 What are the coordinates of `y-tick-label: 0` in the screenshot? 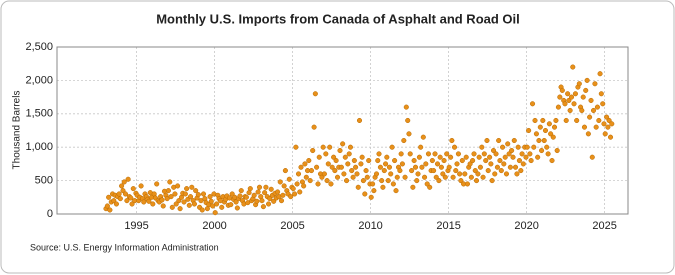 It's located at (50, 214).